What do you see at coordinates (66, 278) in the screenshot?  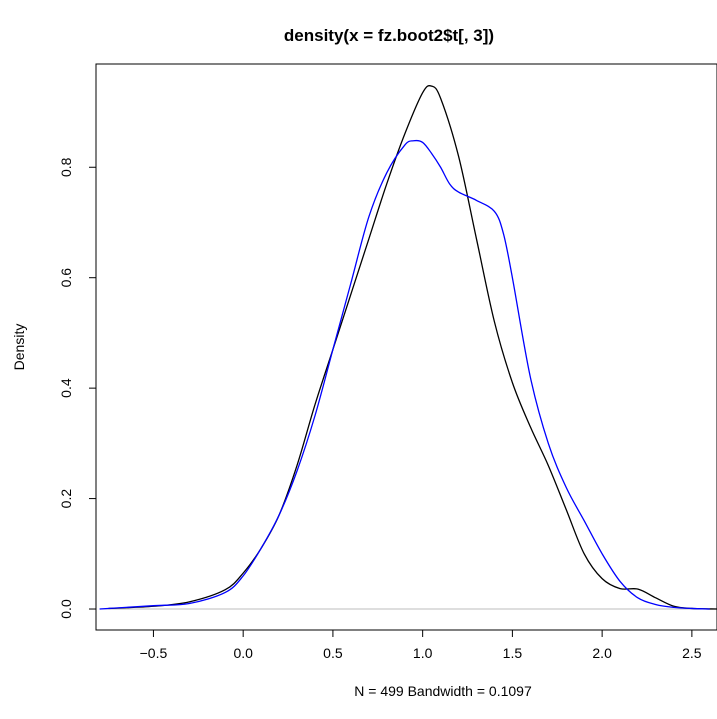 I see `y-tick-label: 0.6` at bounding box center [66, 278].